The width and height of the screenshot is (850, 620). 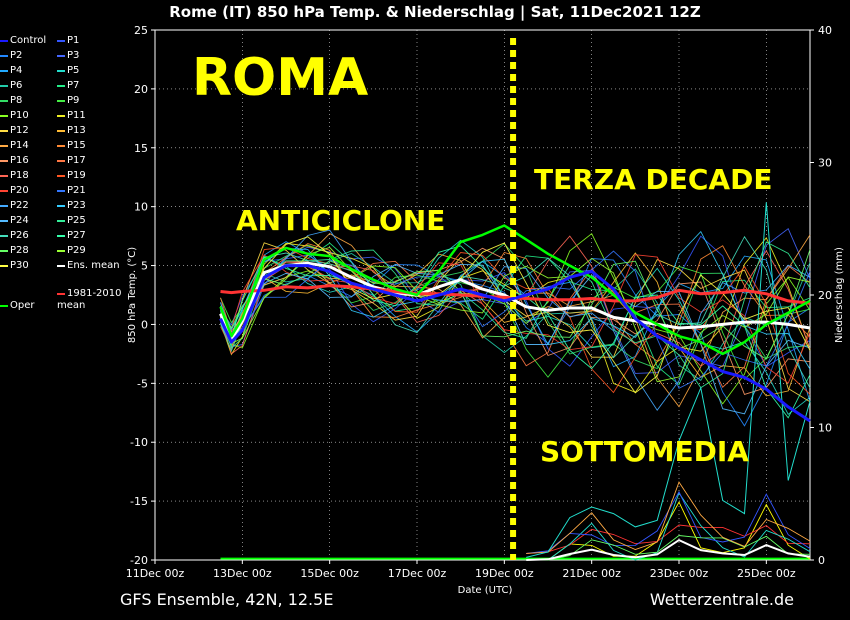 What do you see at coordinates (19, 175) in the screenshot?
I see `legend-label: P18` at bounding box center [19, 175].